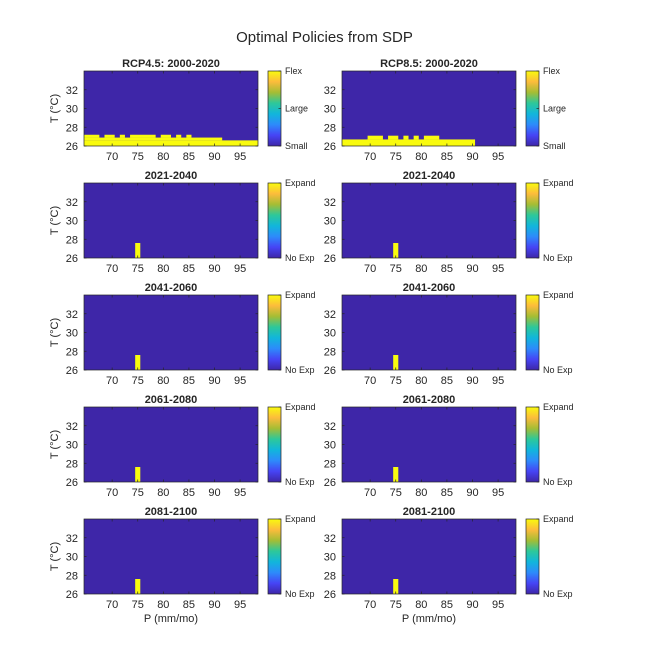 The width and height of the screenshot is (649, 666). Describe the element at coordinates (429, 288) in the screenshot. I see `panel-title: 2041-2060` at that location.